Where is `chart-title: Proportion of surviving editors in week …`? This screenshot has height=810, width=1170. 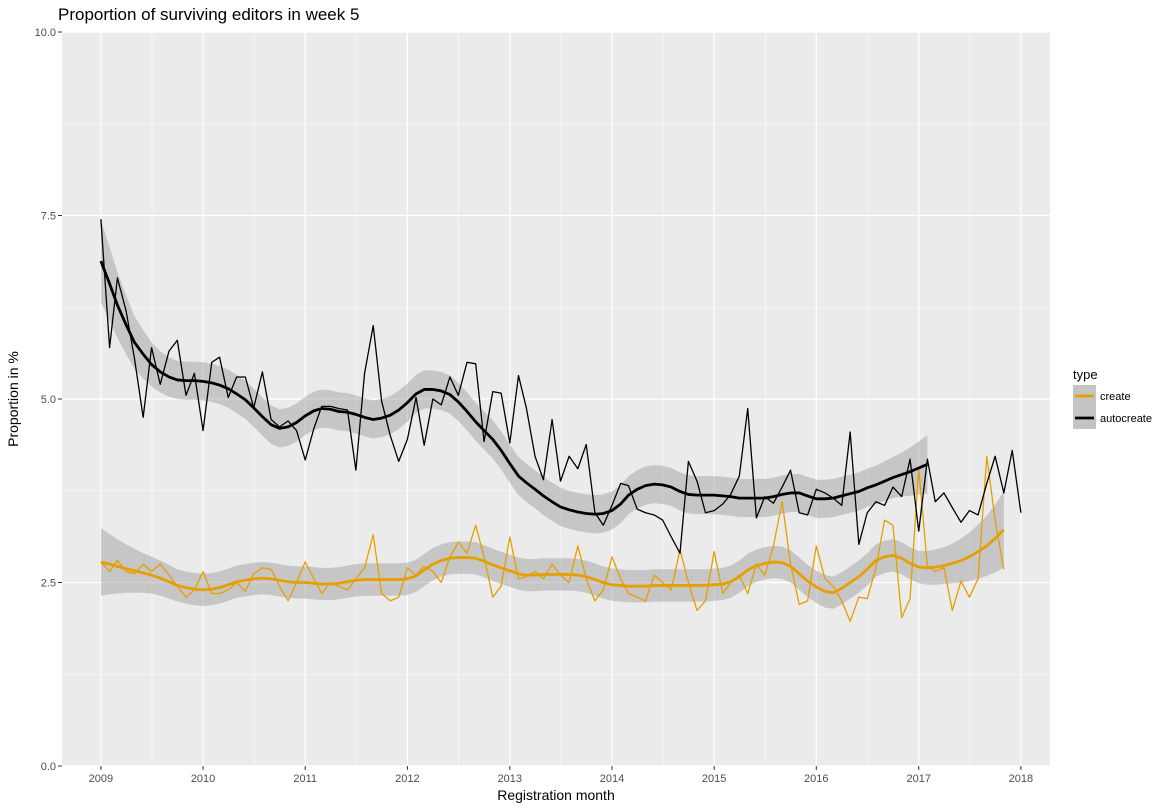 chart-title: Proportion of surviving editors in week … is located at coordinates (208, 14).